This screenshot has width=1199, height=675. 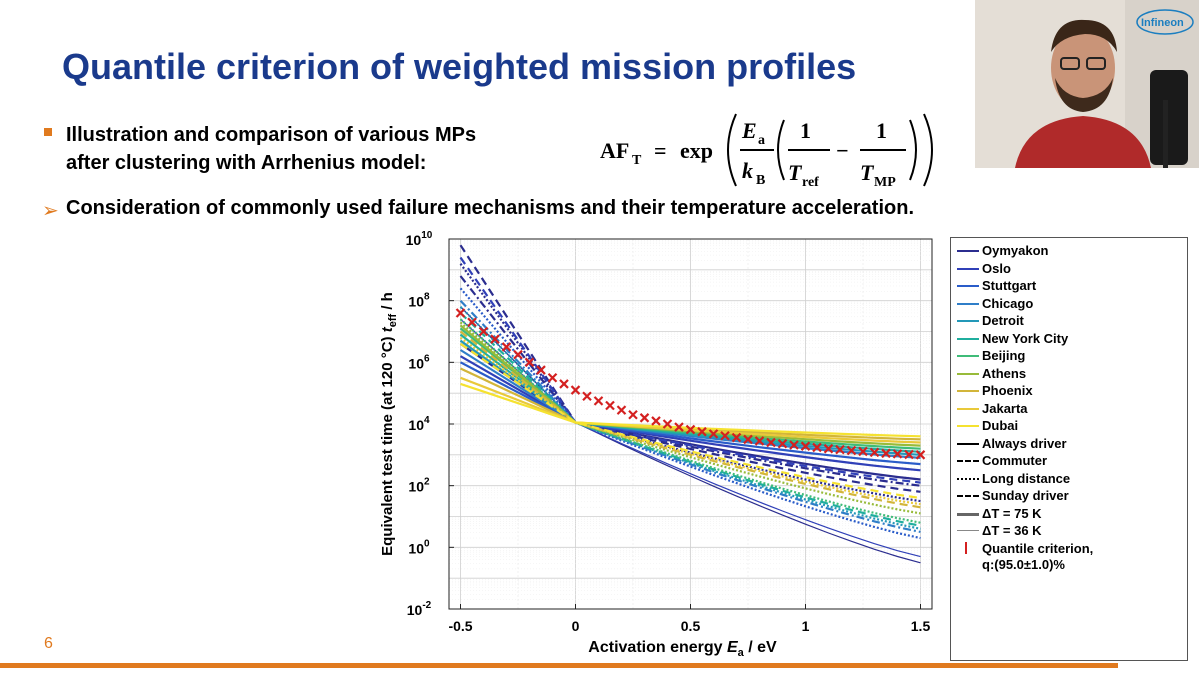 I want to click on infineon-logo-icon, so click(x=1165, y=22).